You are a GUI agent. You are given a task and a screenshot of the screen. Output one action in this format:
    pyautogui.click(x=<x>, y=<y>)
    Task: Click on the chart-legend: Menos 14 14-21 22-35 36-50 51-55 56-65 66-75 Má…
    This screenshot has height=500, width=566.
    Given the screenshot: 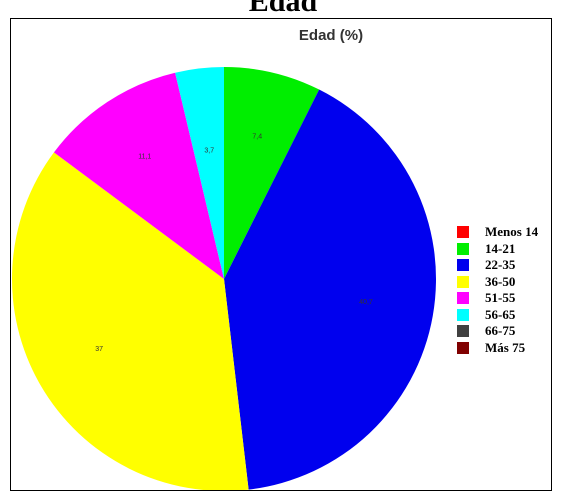 What is the action you would take?
    pyautogui.click(x=497, y=290)
    